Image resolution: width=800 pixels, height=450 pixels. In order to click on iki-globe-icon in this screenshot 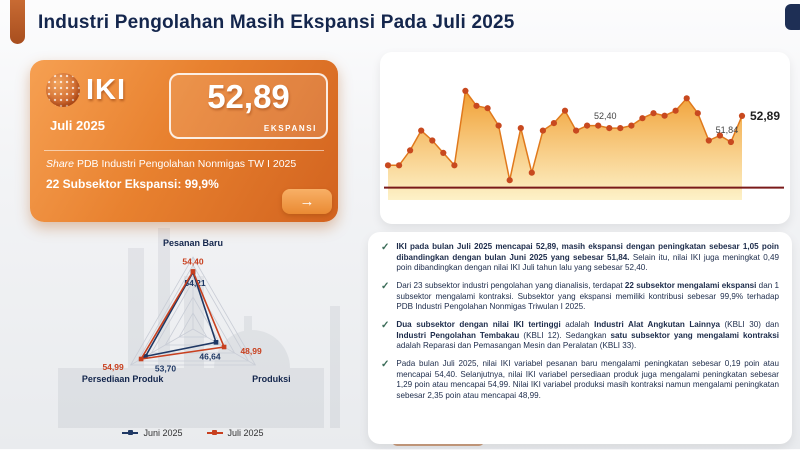, I will do `click(63, 90)`.